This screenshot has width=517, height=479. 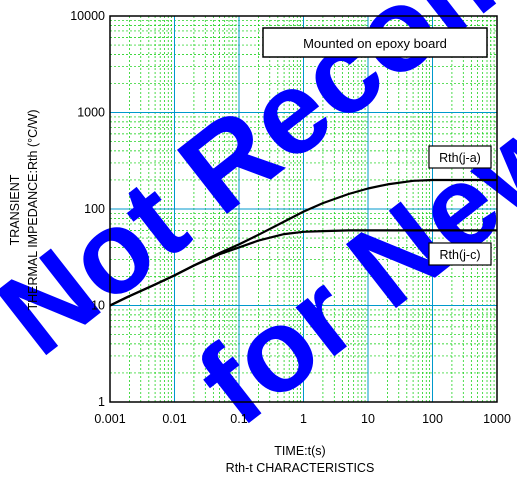 I want to click on x-tick-labels: 0.001 0.01 0.1 1 10 100 1000, so click(x=302, y=419).